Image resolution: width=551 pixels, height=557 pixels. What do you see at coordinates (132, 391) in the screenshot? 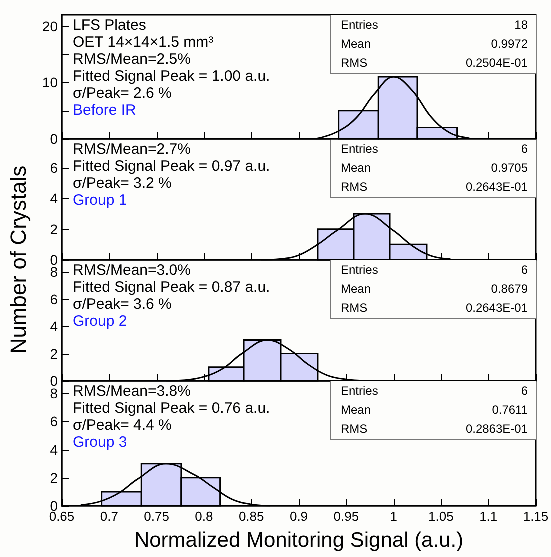
I see `annotation: RMS/Mean=3.8%` at bounding box center [132, 391].